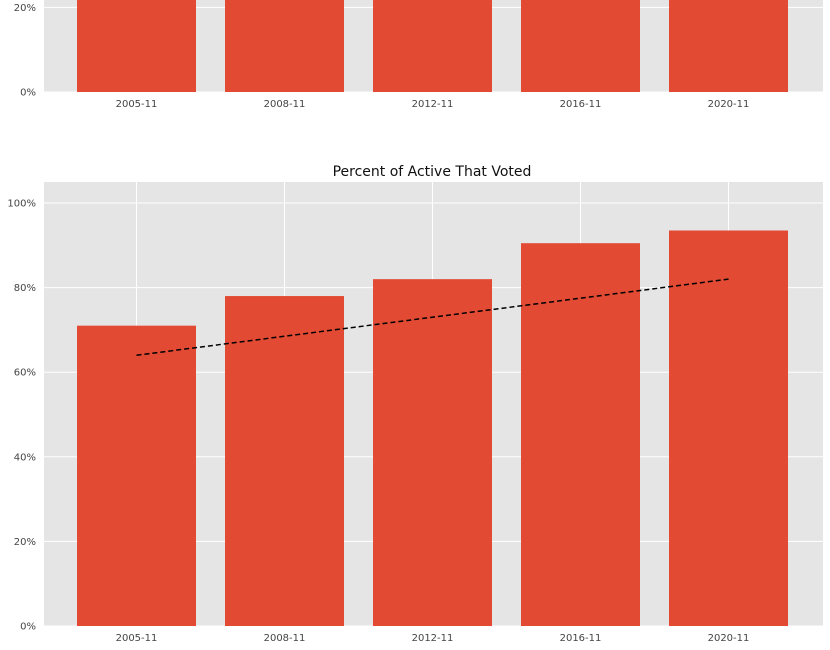  Describe the element at coordinates (25, 373) in the screenshot. I see `y-tick-label: 60%` at that location.